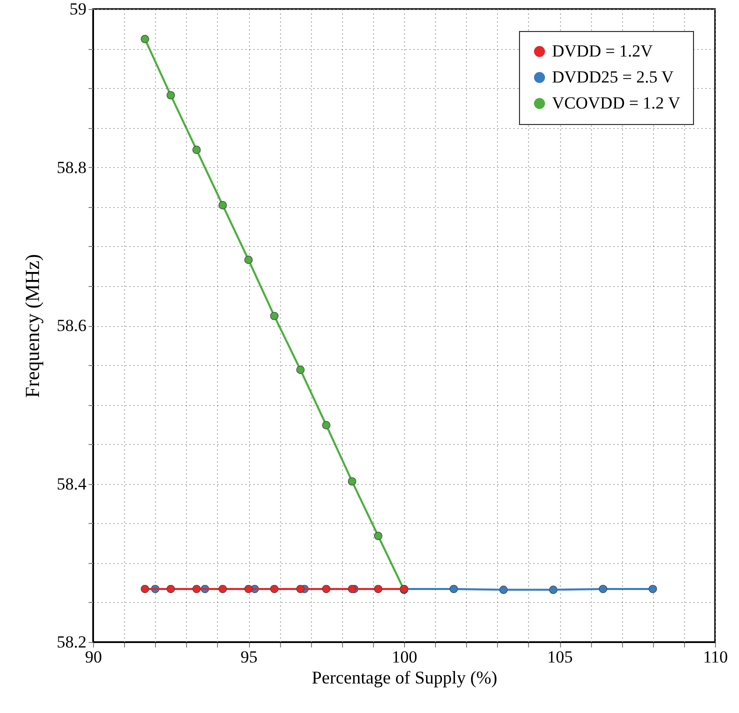 The height and width of the screenshot is (713, 739). What do you see at coordinates (603, 51) in the screenshot?
I see `legend-label: DVDD = 1.2V` at bounding box center [603, 51].